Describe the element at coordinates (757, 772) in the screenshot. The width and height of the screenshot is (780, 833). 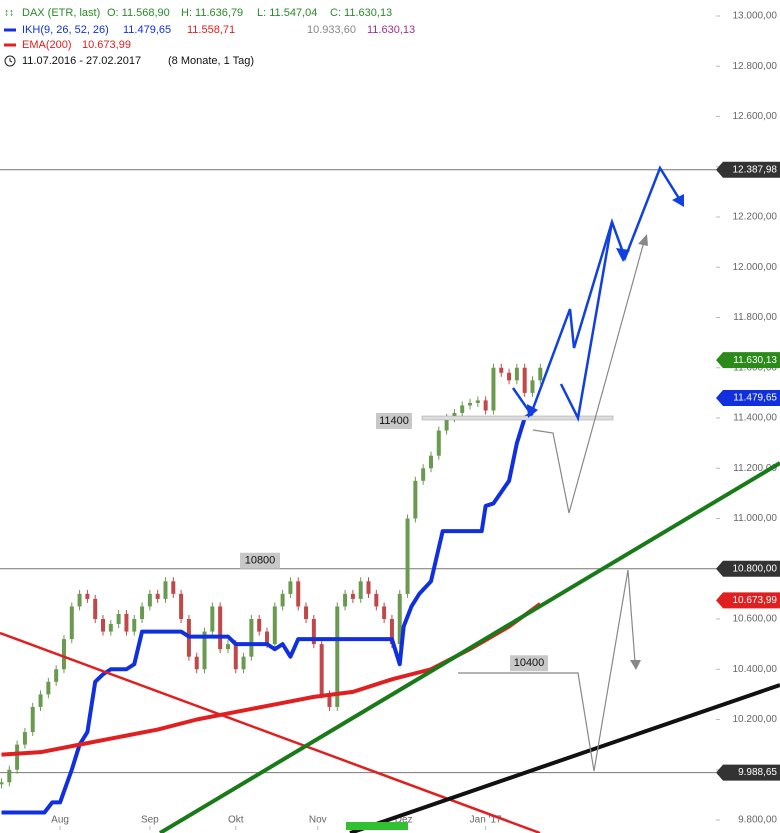
I see `price-tag-label: 9.988,65` at that location.